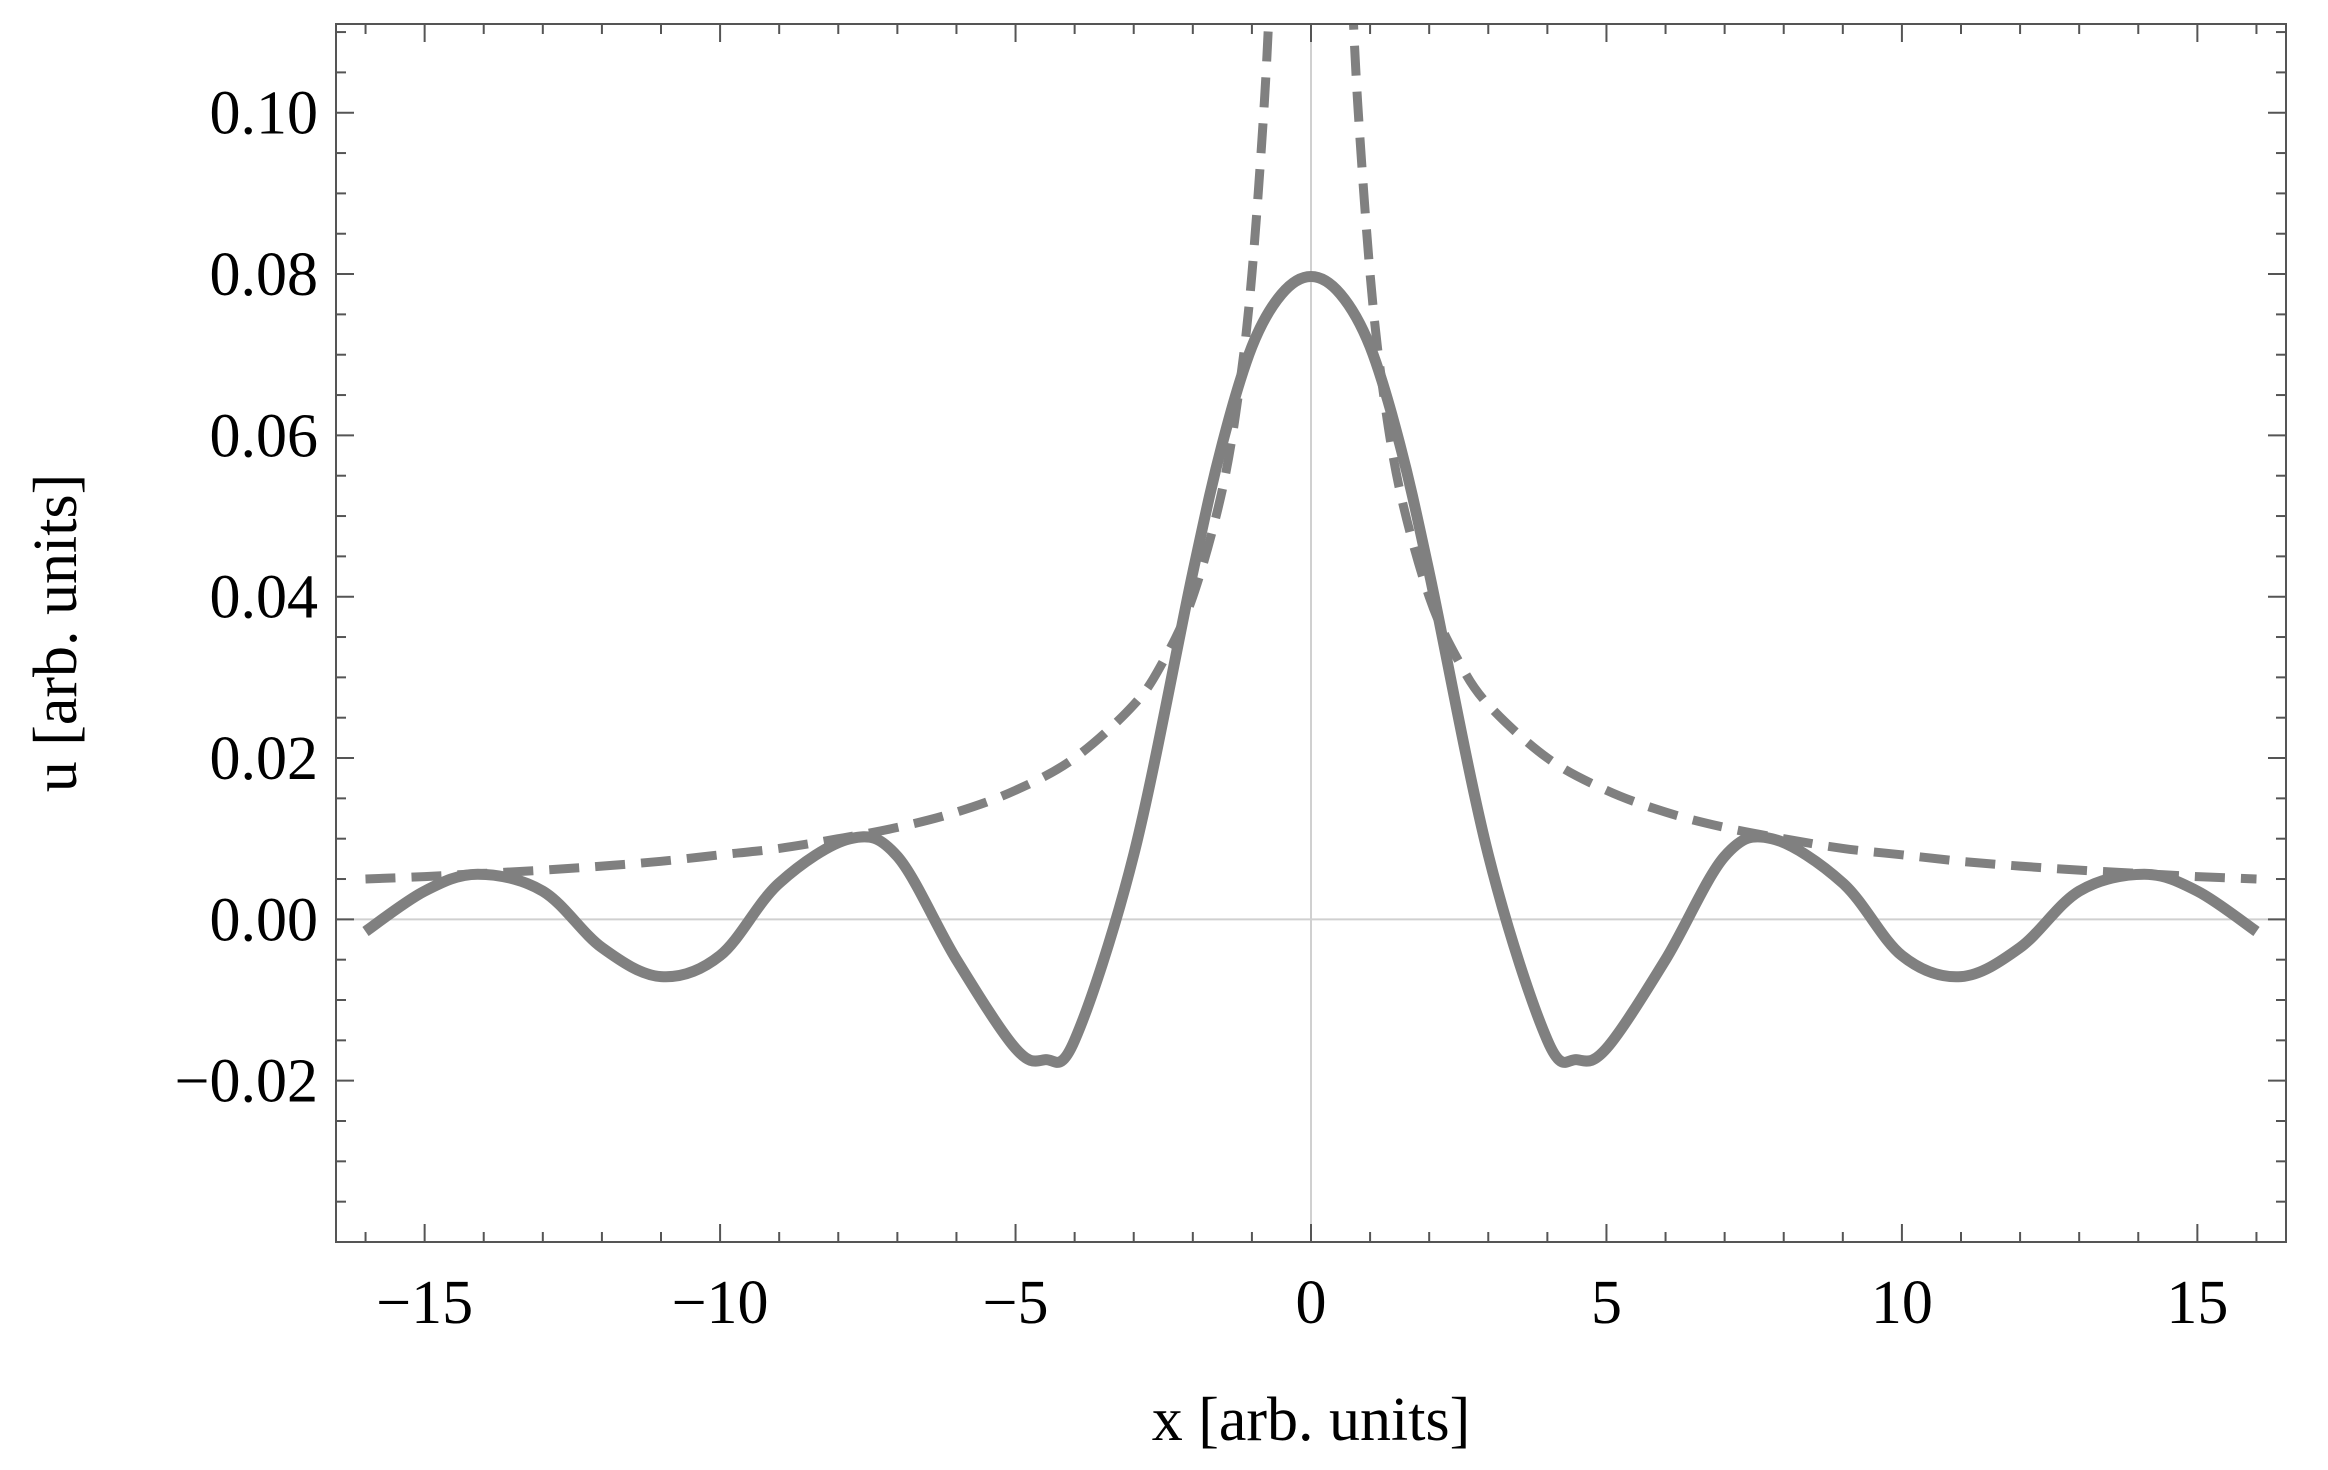  Describe the element at coordinates (264, 920) in the screenshot. I see `y-tick-label: 0.00` at that location.